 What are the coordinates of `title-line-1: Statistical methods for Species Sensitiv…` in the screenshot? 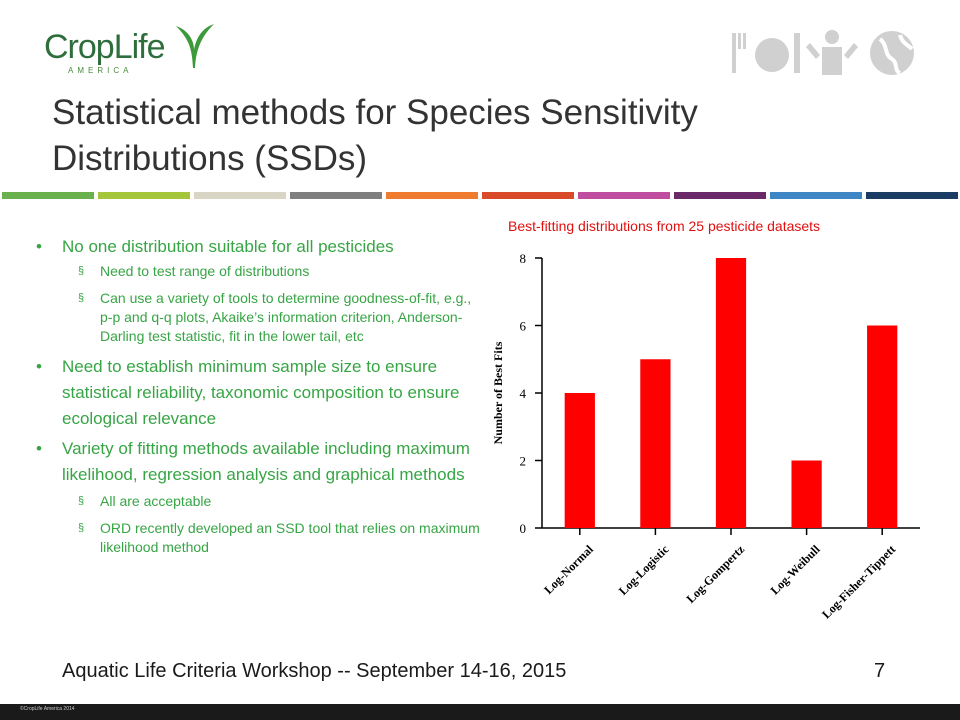 It's located at (375, 112).